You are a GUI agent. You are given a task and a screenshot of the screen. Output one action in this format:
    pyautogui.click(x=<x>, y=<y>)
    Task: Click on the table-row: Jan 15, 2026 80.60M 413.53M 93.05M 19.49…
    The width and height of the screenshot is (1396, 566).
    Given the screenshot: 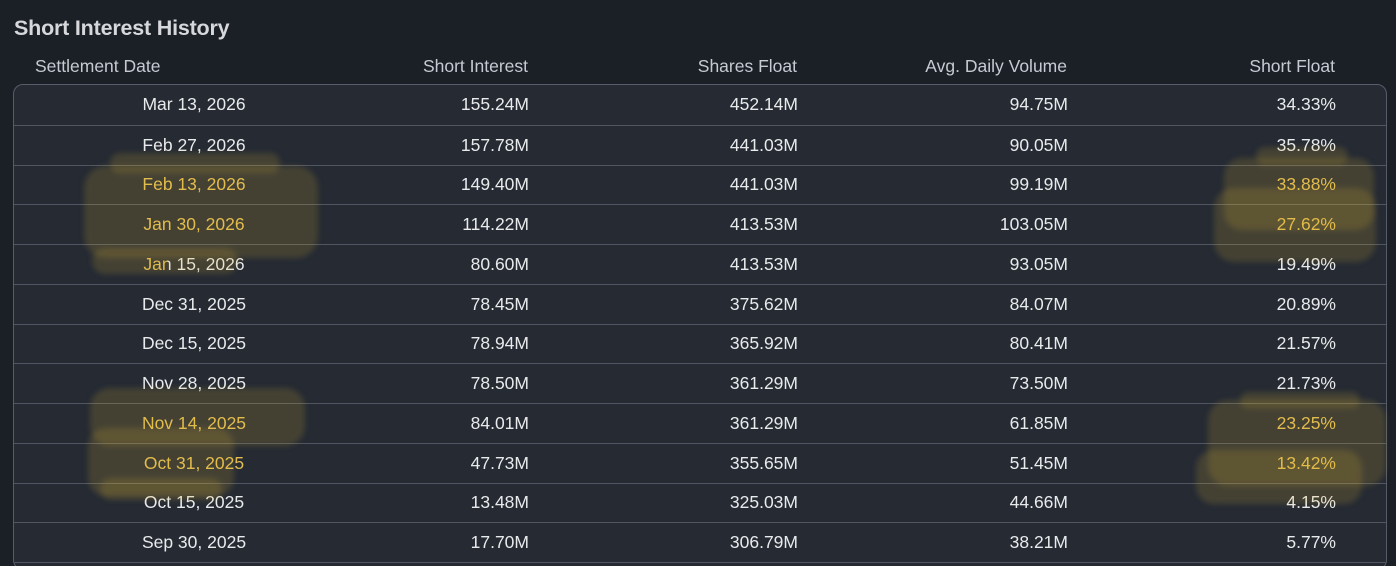 What is the action you would take?
    pyautogui.click(x=700, y=264)
    